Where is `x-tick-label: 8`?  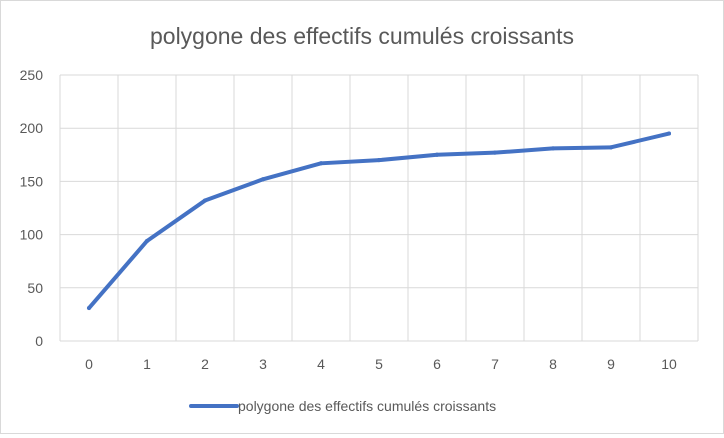
x-tick-label: 8 is located at coordinates (553, 364).